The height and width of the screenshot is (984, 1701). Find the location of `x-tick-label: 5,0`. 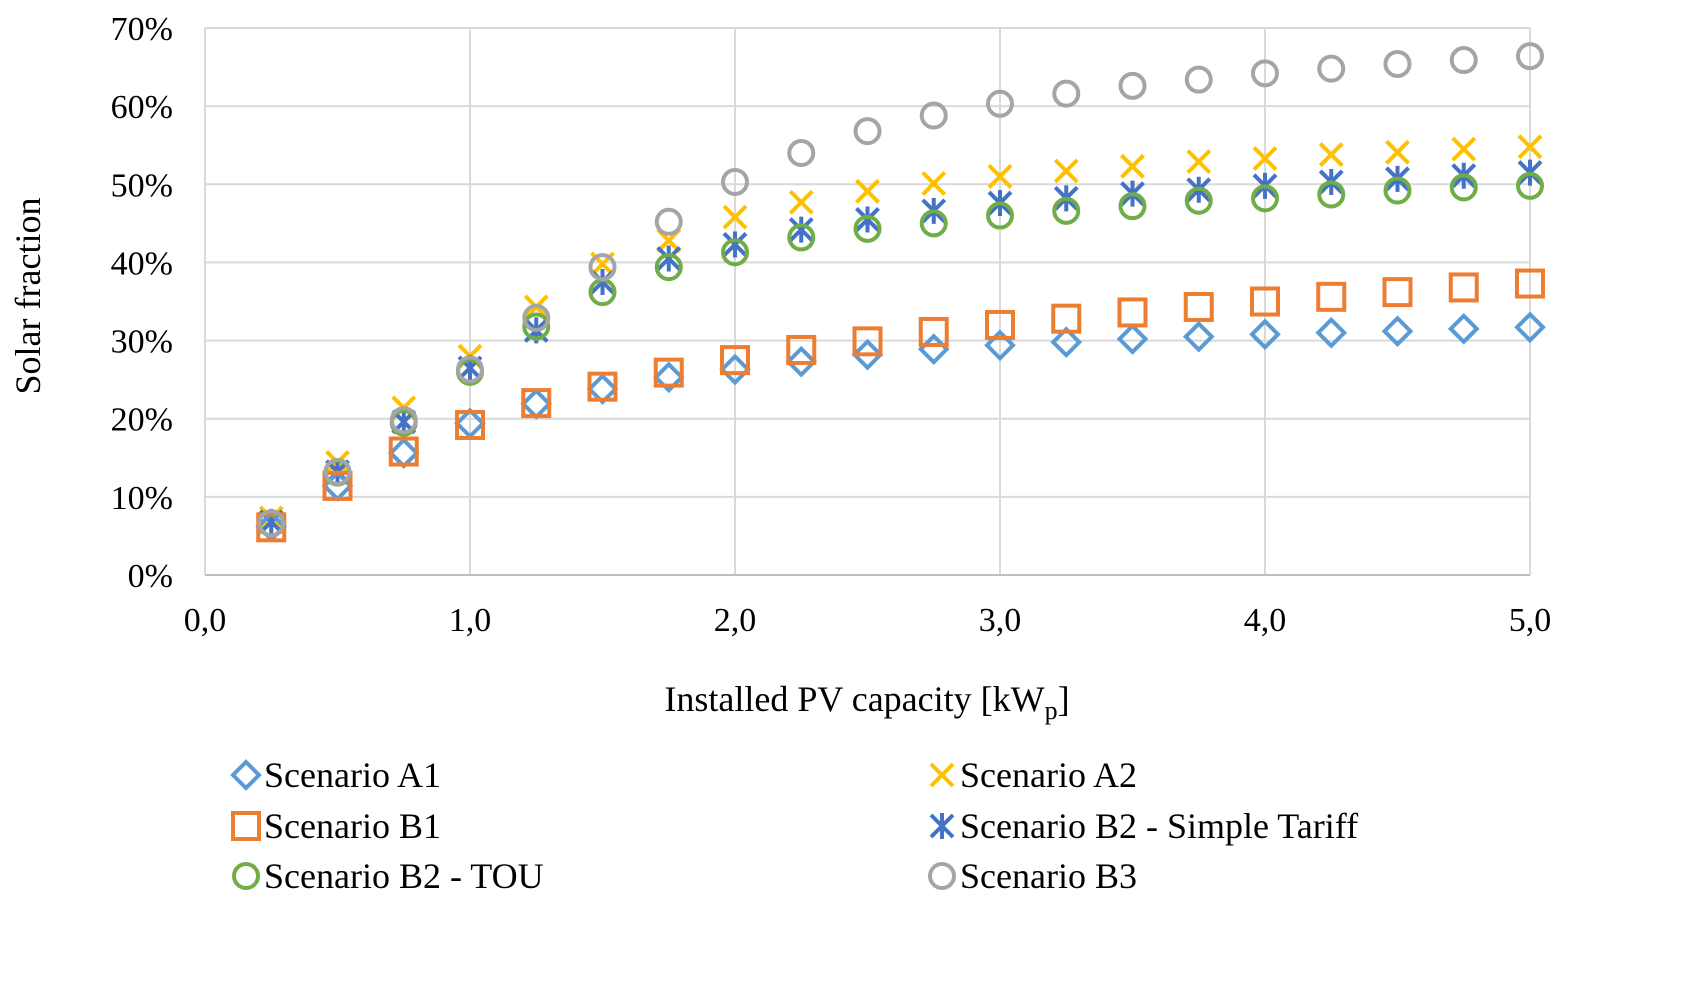

x-tick-label: 5,0 is located at coordinates (1530, 620).